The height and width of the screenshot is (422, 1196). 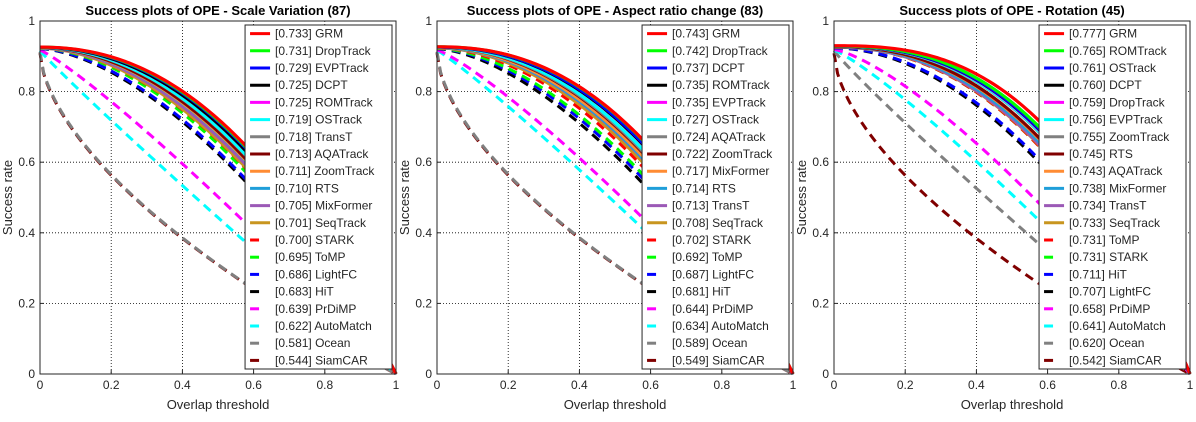 What do you see at coordinates (1110, 292) in the screenshot?
I see `legend-label: [0.707] LightFC` at bounding box center [1110, 292].